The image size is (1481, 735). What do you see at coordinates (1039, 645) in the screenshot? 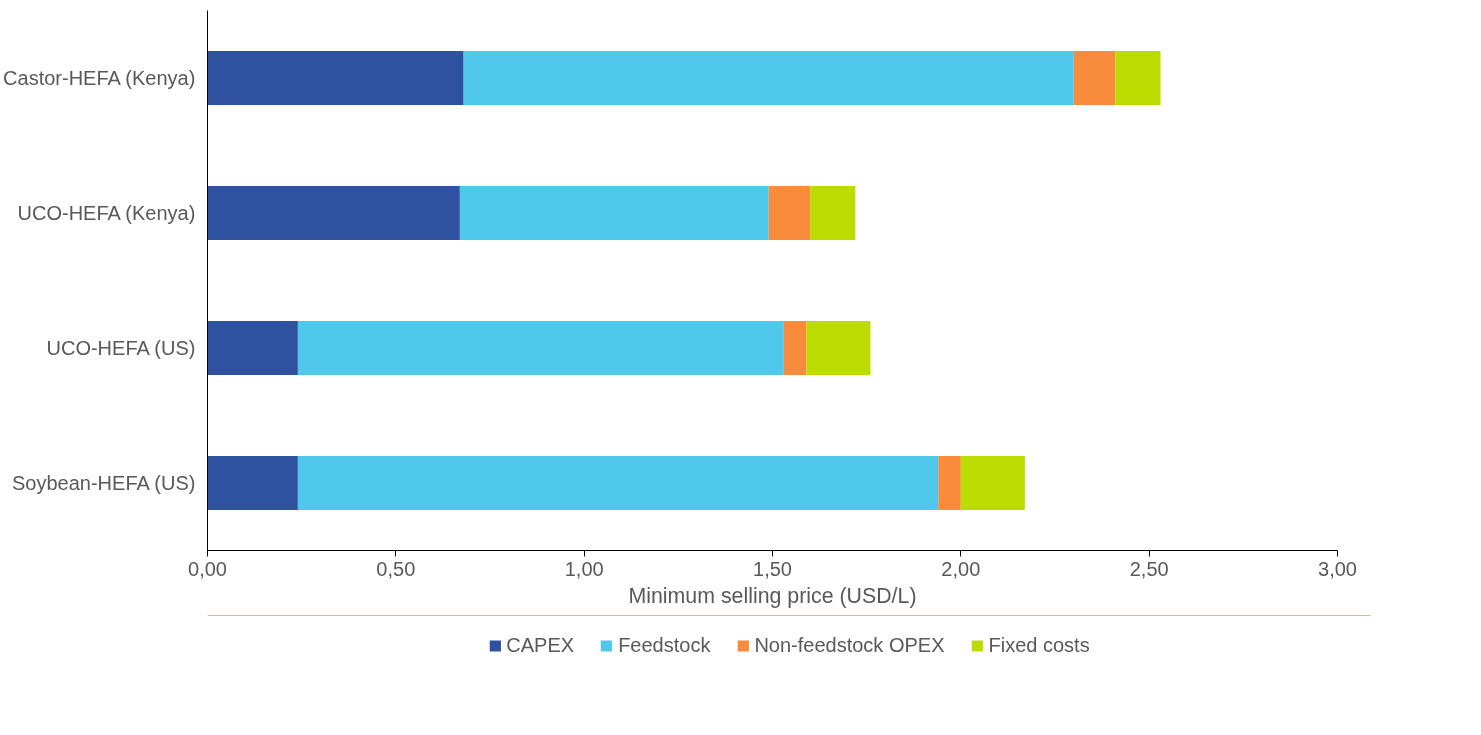
I see `legend-label: Fixed costs` at bounding box center [1039, 645].